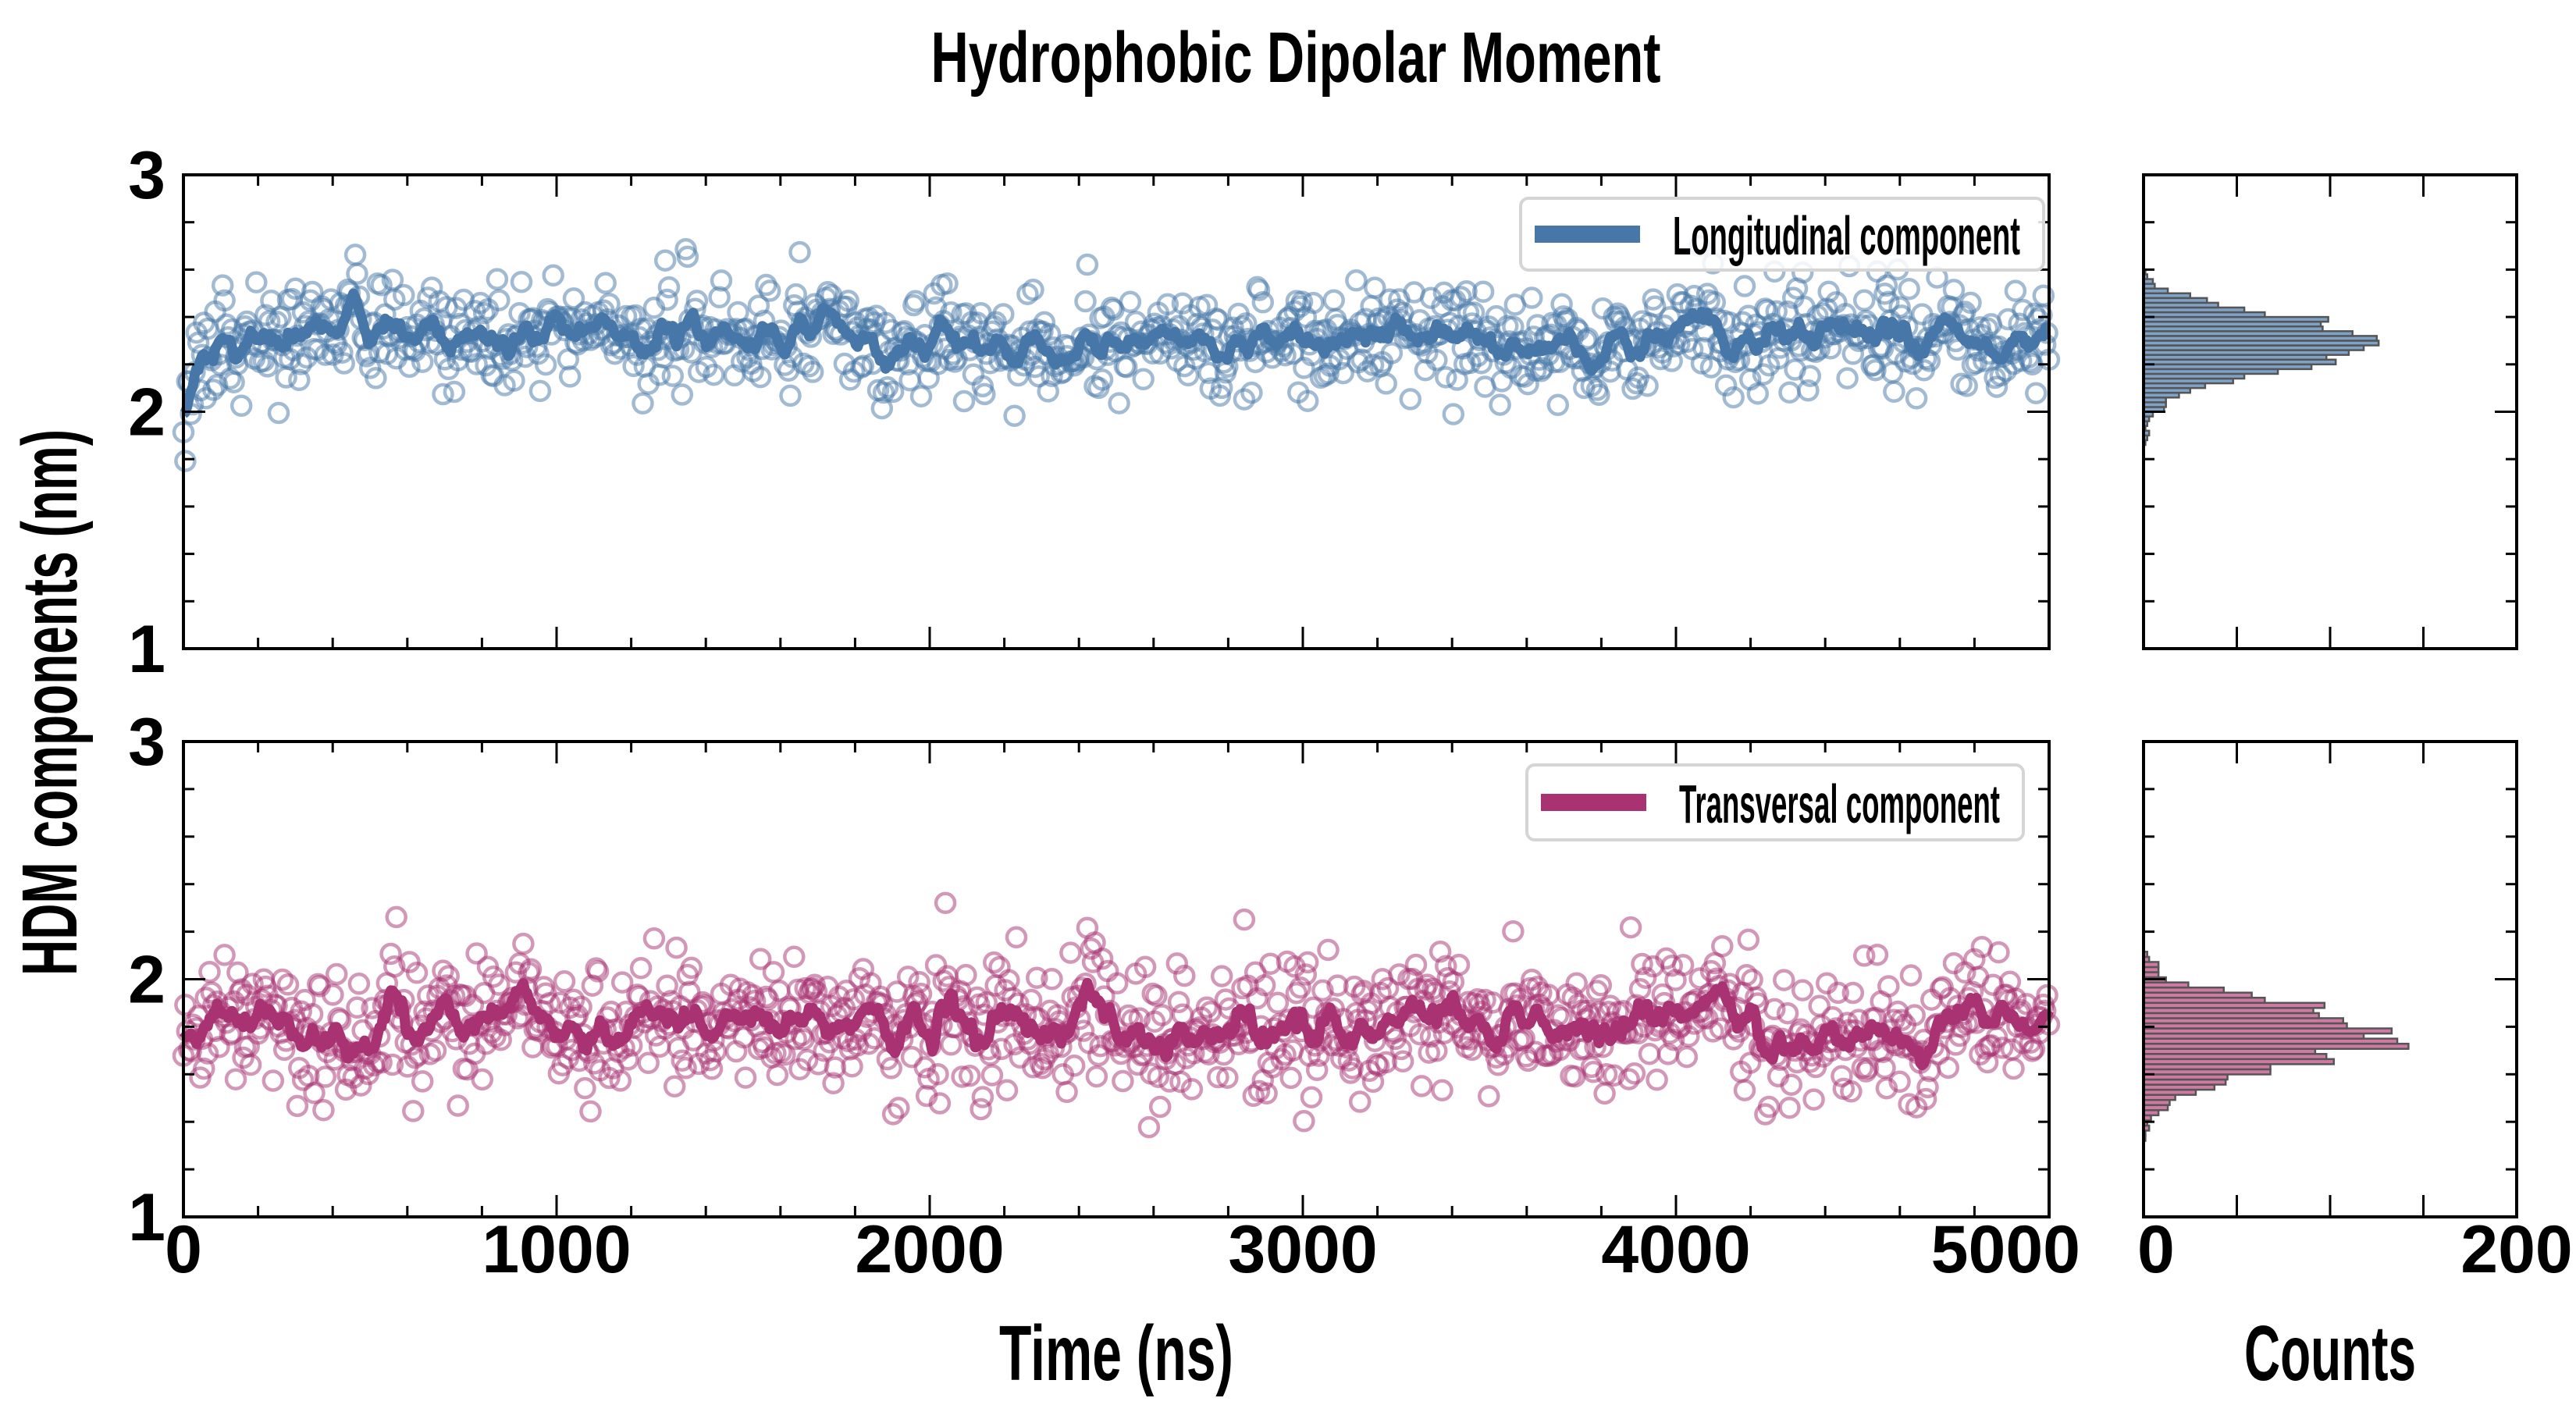 This screenshot has width=2576, height=1405. What do you see at coordinates (1839, 804) in the screenshot?
I see `legend-label: Transversal component` at bounding box center [1839, 804].